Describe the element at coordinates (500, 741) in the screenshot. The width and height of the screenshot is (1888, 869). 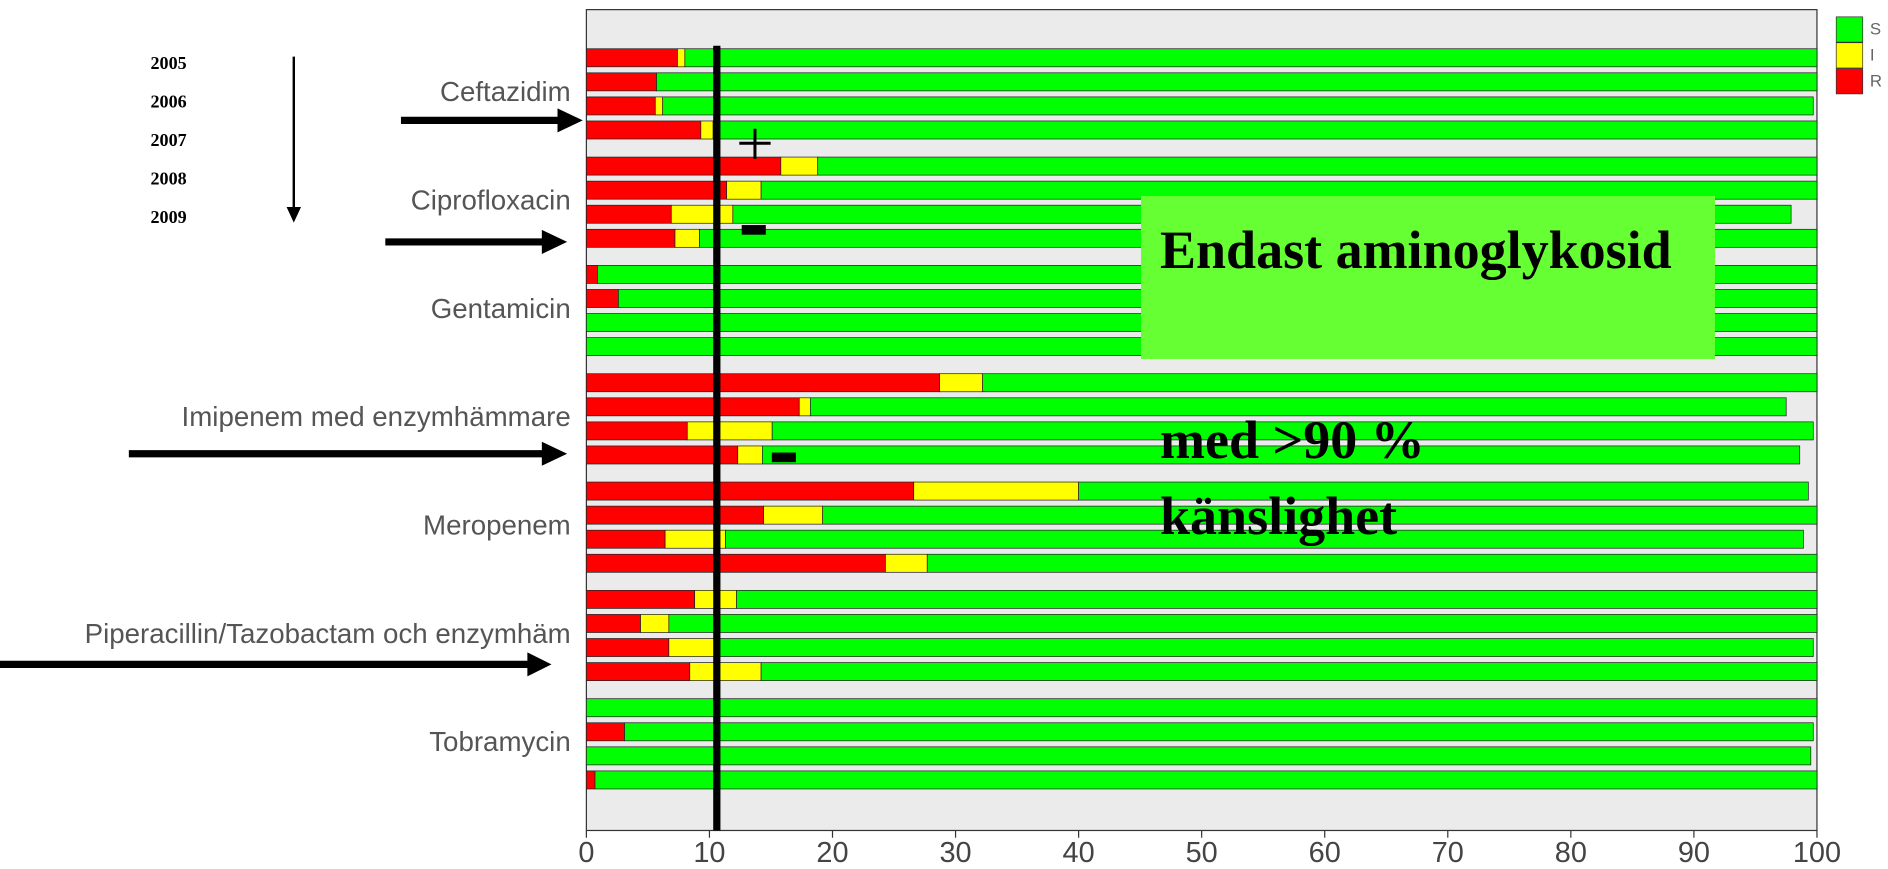
I see `category-label: Tobramycin` at that location.